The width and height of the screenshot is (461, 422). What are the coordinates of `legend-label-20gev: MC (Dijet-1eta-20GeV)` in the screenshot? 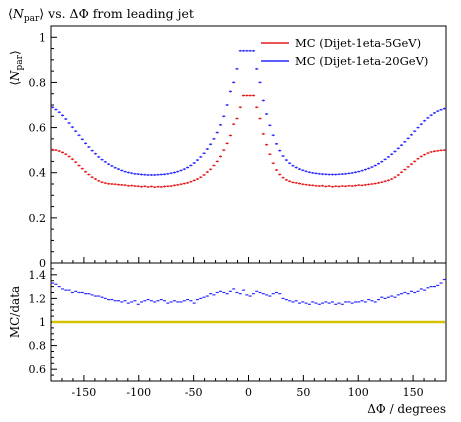 It's located at (361, 61).